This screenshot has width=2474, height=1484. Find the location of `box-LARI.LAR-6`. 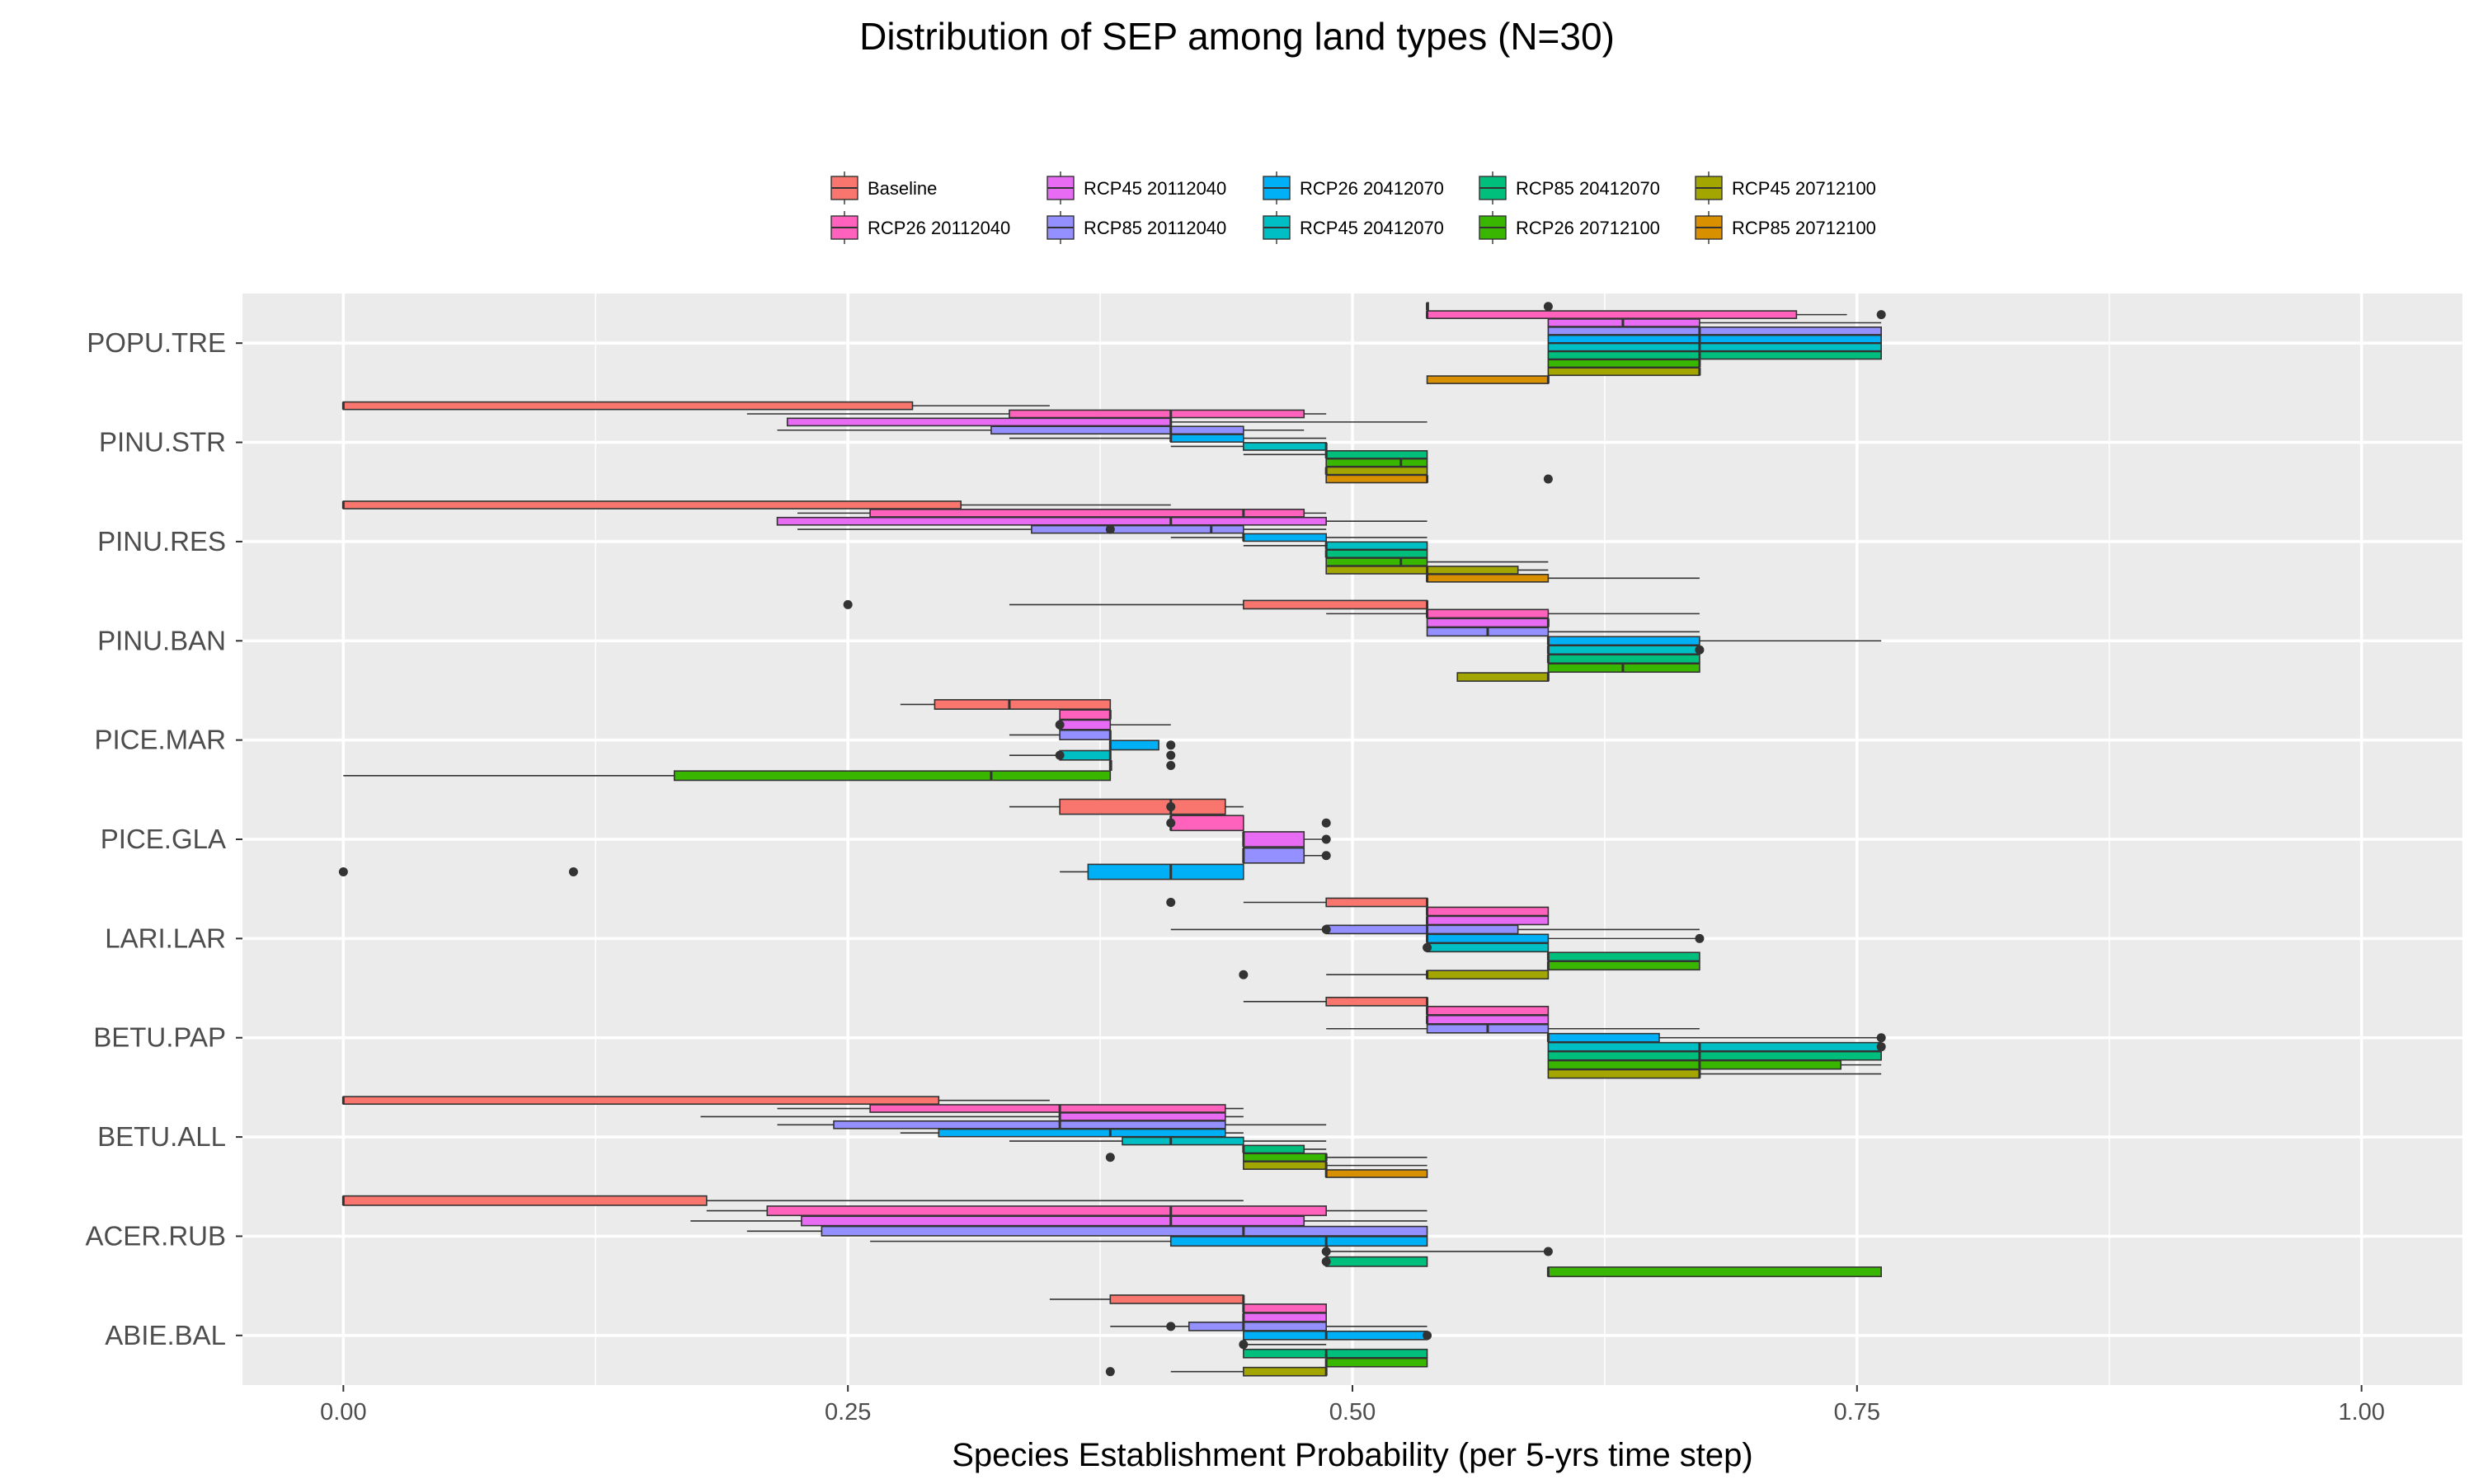

box-LARI.LAR-6 is located at coordinates (1623, 956).